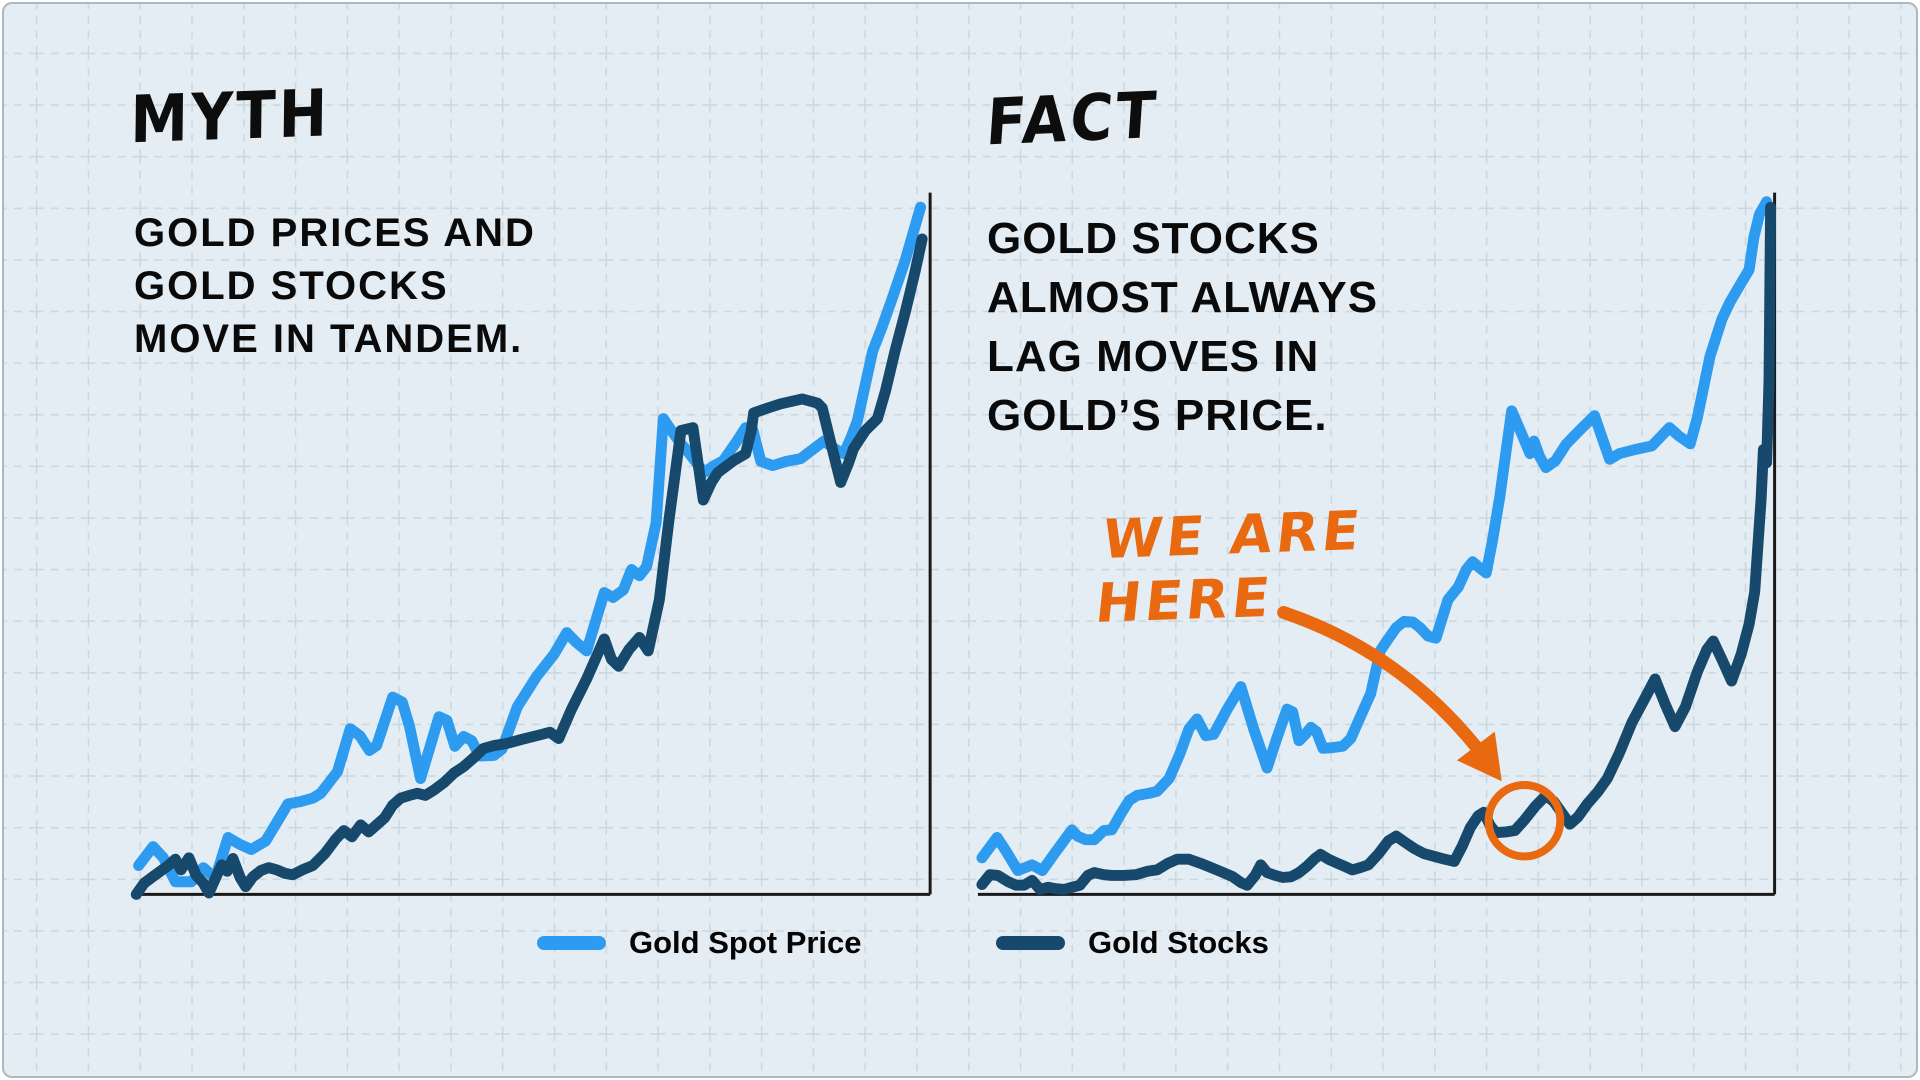 This screenshot has height=1080, width=1920. What do you see at coordinates (291, 286) in the screenshot?
I see `myth-statement-line: GOLD STOCKS` at bounding box center [291, 286].